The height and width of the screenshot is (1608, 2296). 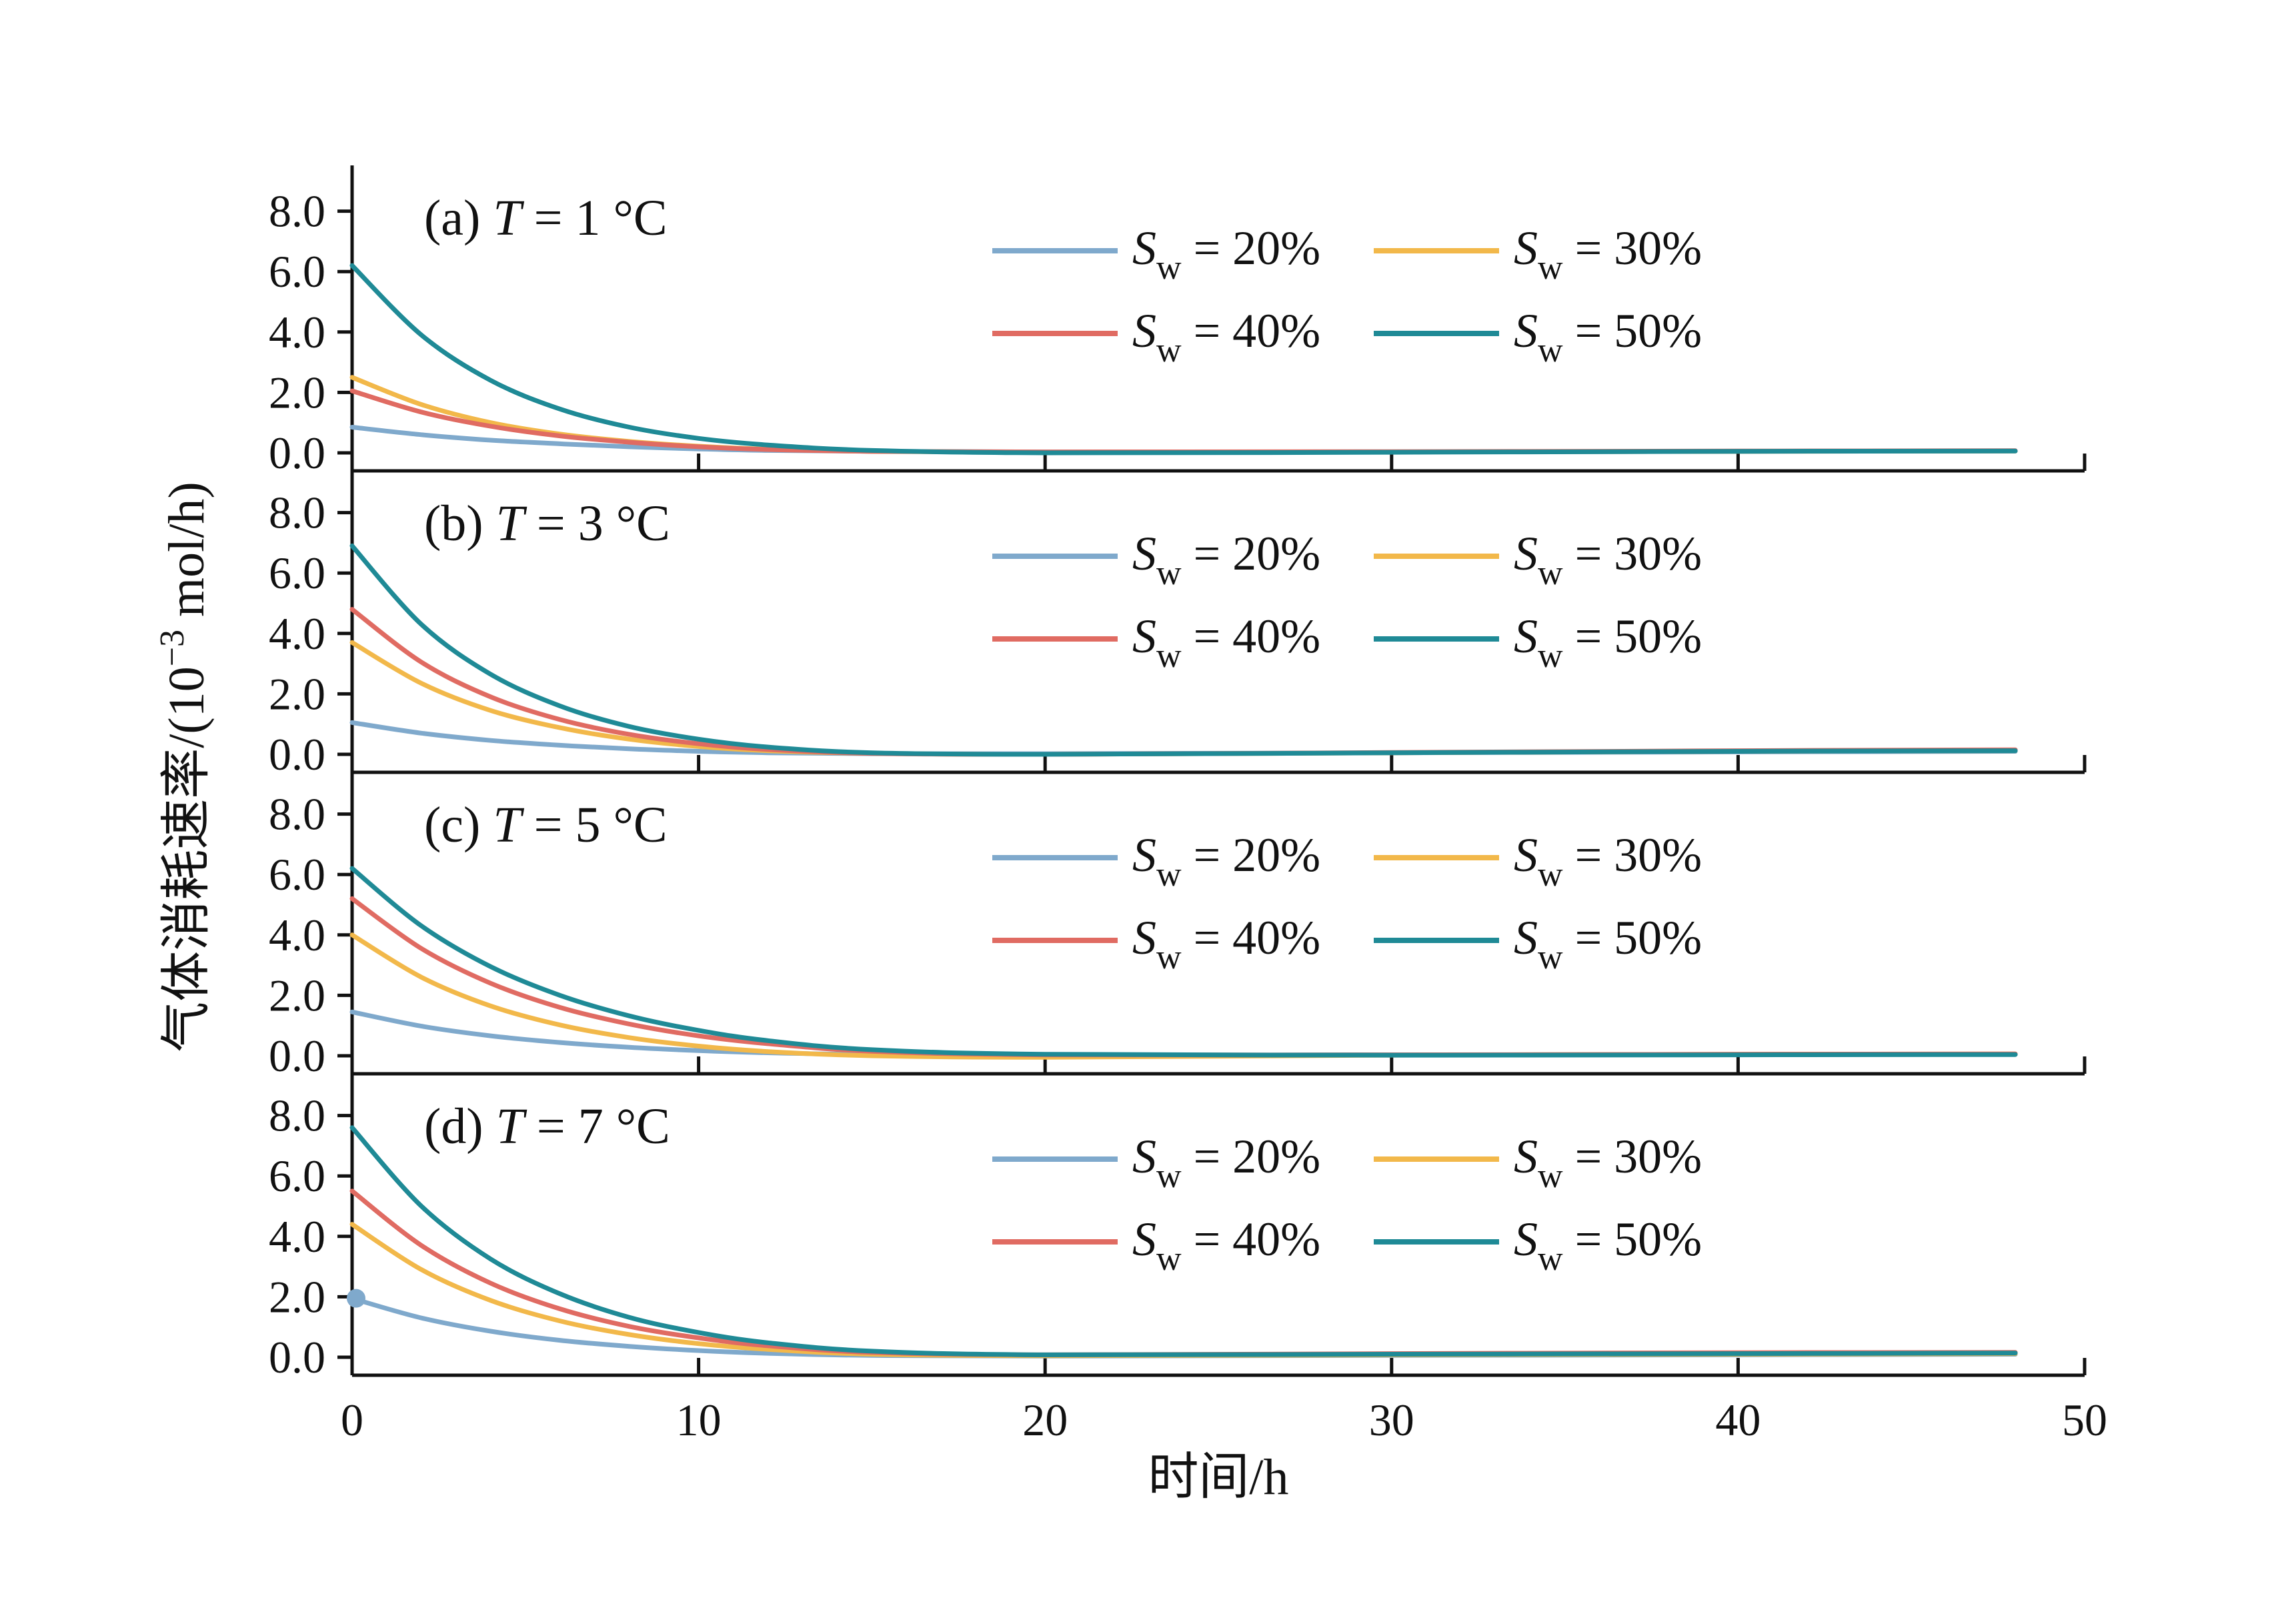 I want to click on x-axis-title: 时间/h, so click(x=1218, y=1477).